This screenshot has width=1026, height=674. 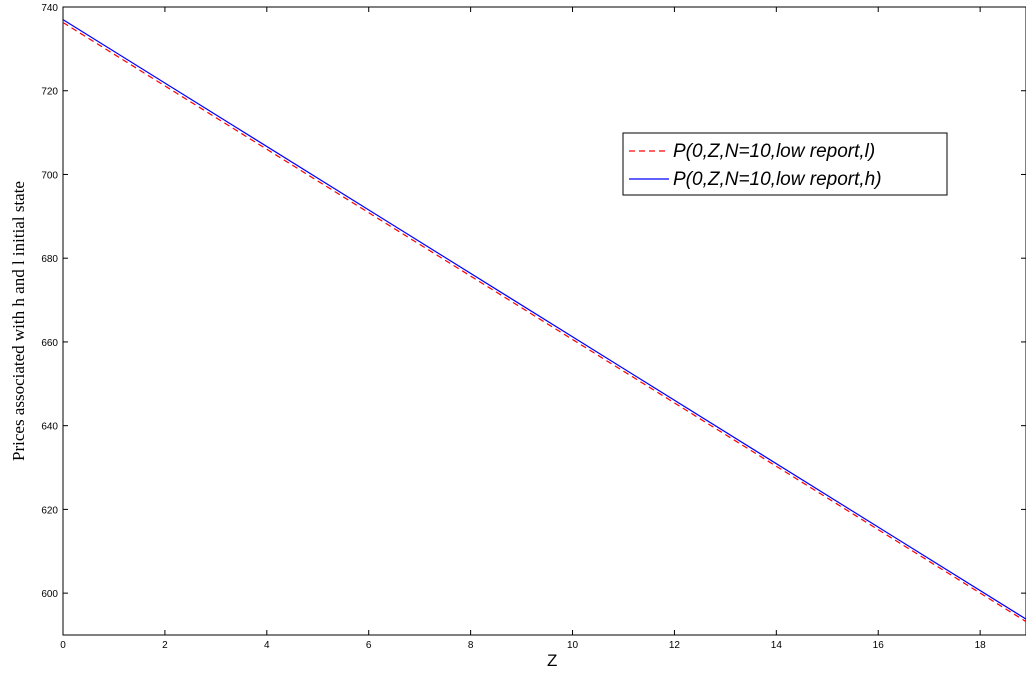 What do you see at coordinates (675, 645) in the screenshot?
I see `x-tick-label: 12` at bounding box center [675, 645].